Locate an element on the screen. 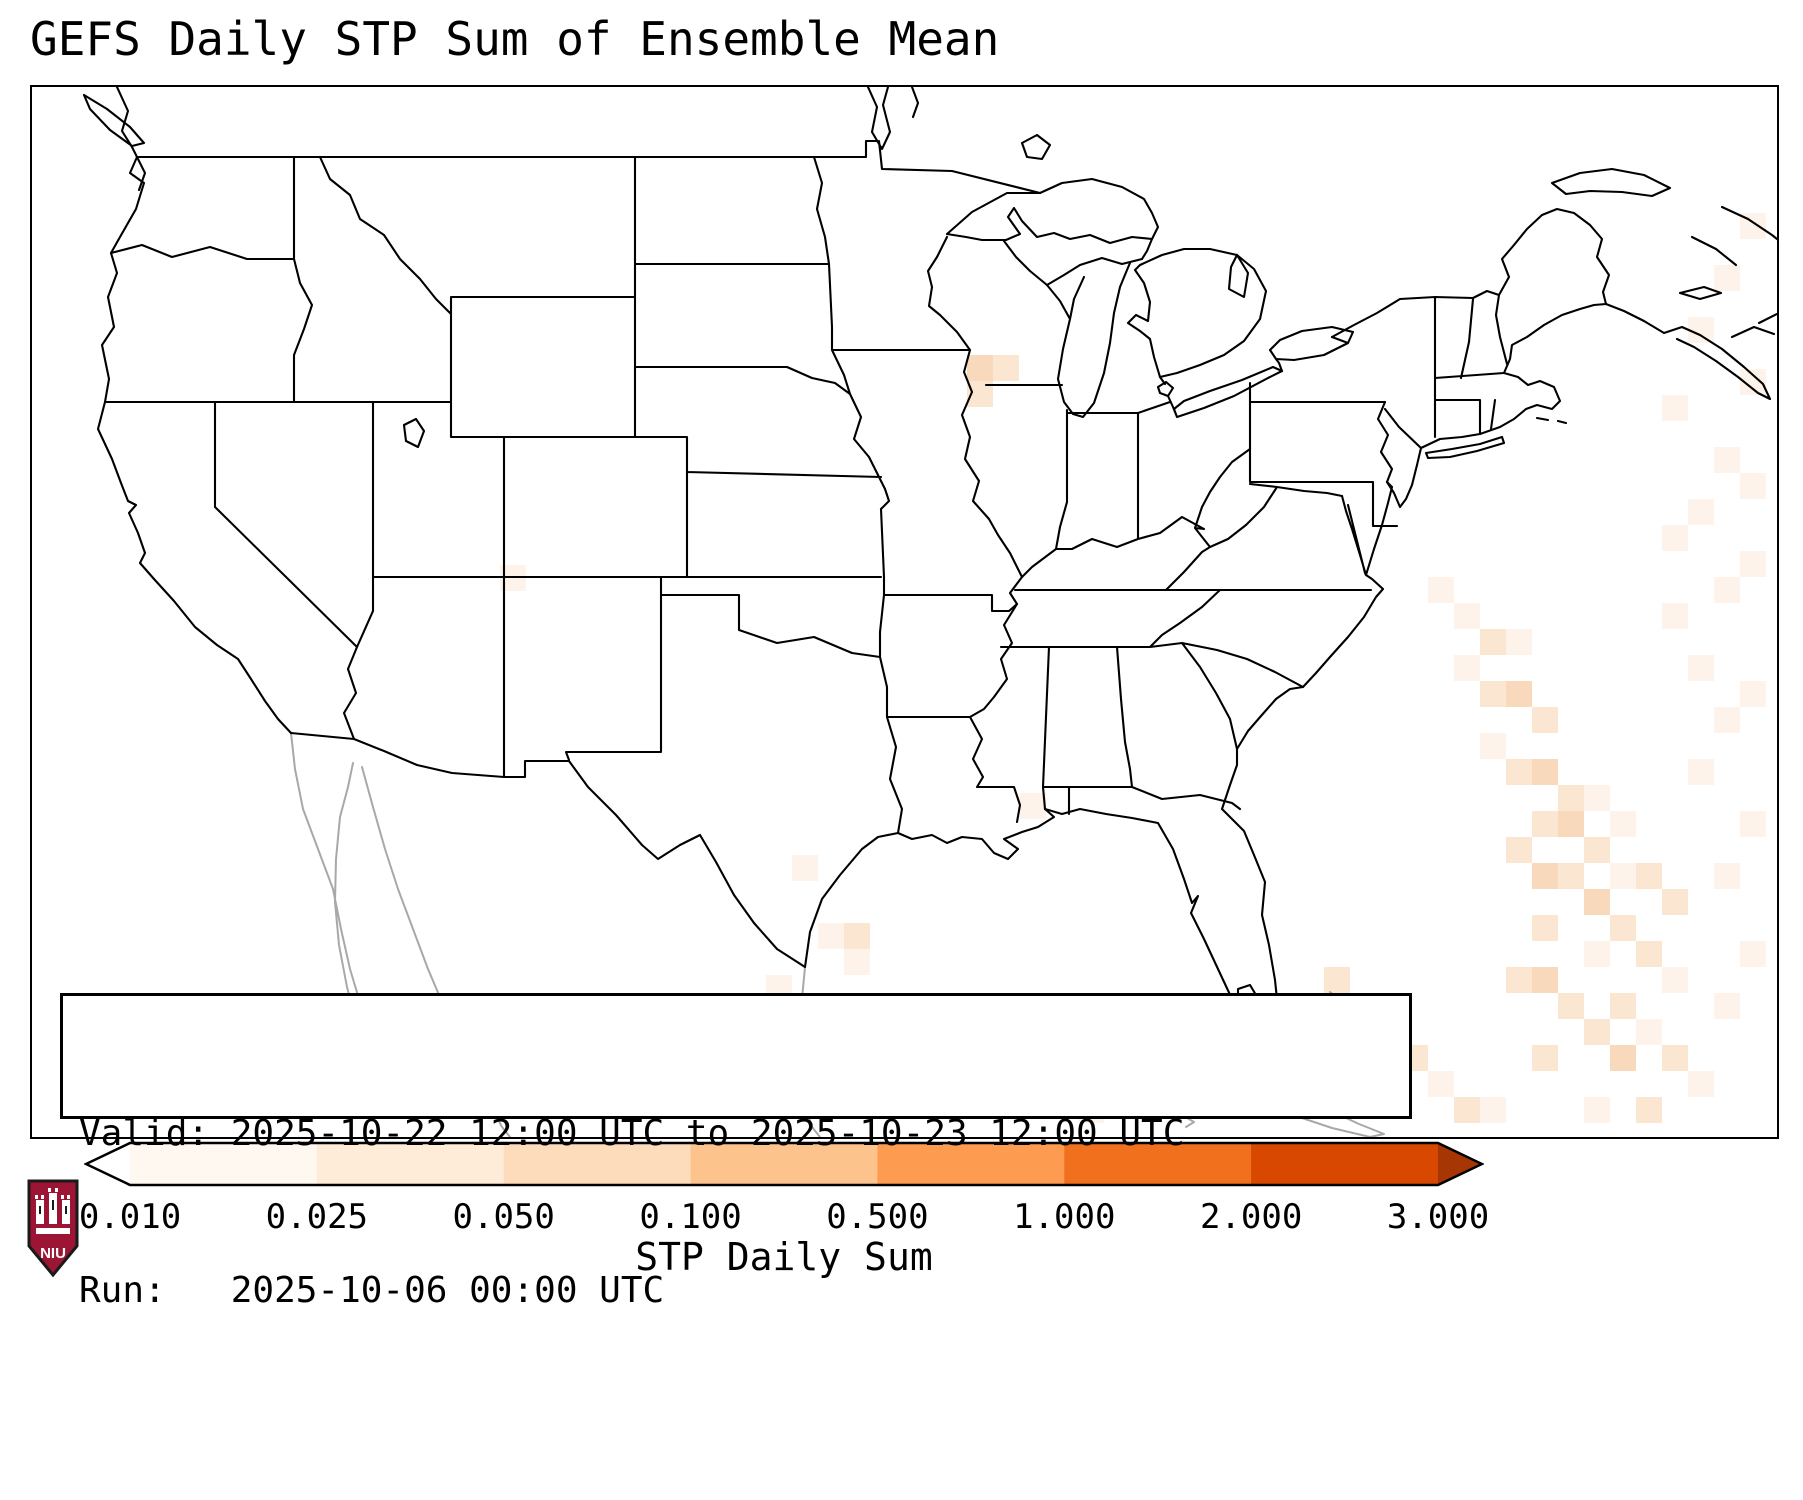 This screenshot has width=1803, height=1500. colorbar-tick-label: 0.050 is located at coordinates (503, 1217).